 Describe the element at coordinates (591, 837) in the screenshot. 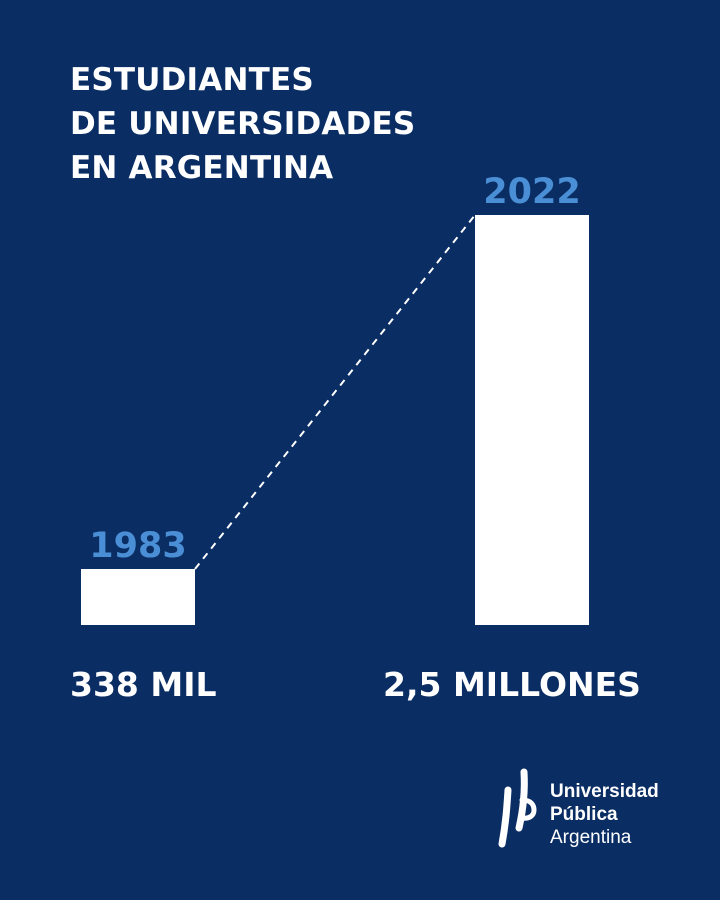

I see `logo-line-3: Argentina` at that location.